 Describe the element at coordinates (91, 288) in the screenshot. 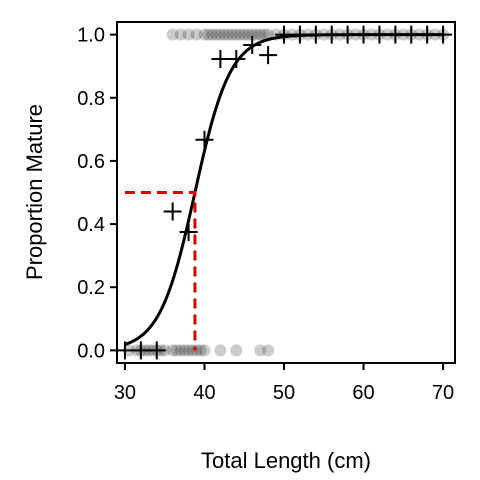

I see `y-tick-label: 0.2` at that location.